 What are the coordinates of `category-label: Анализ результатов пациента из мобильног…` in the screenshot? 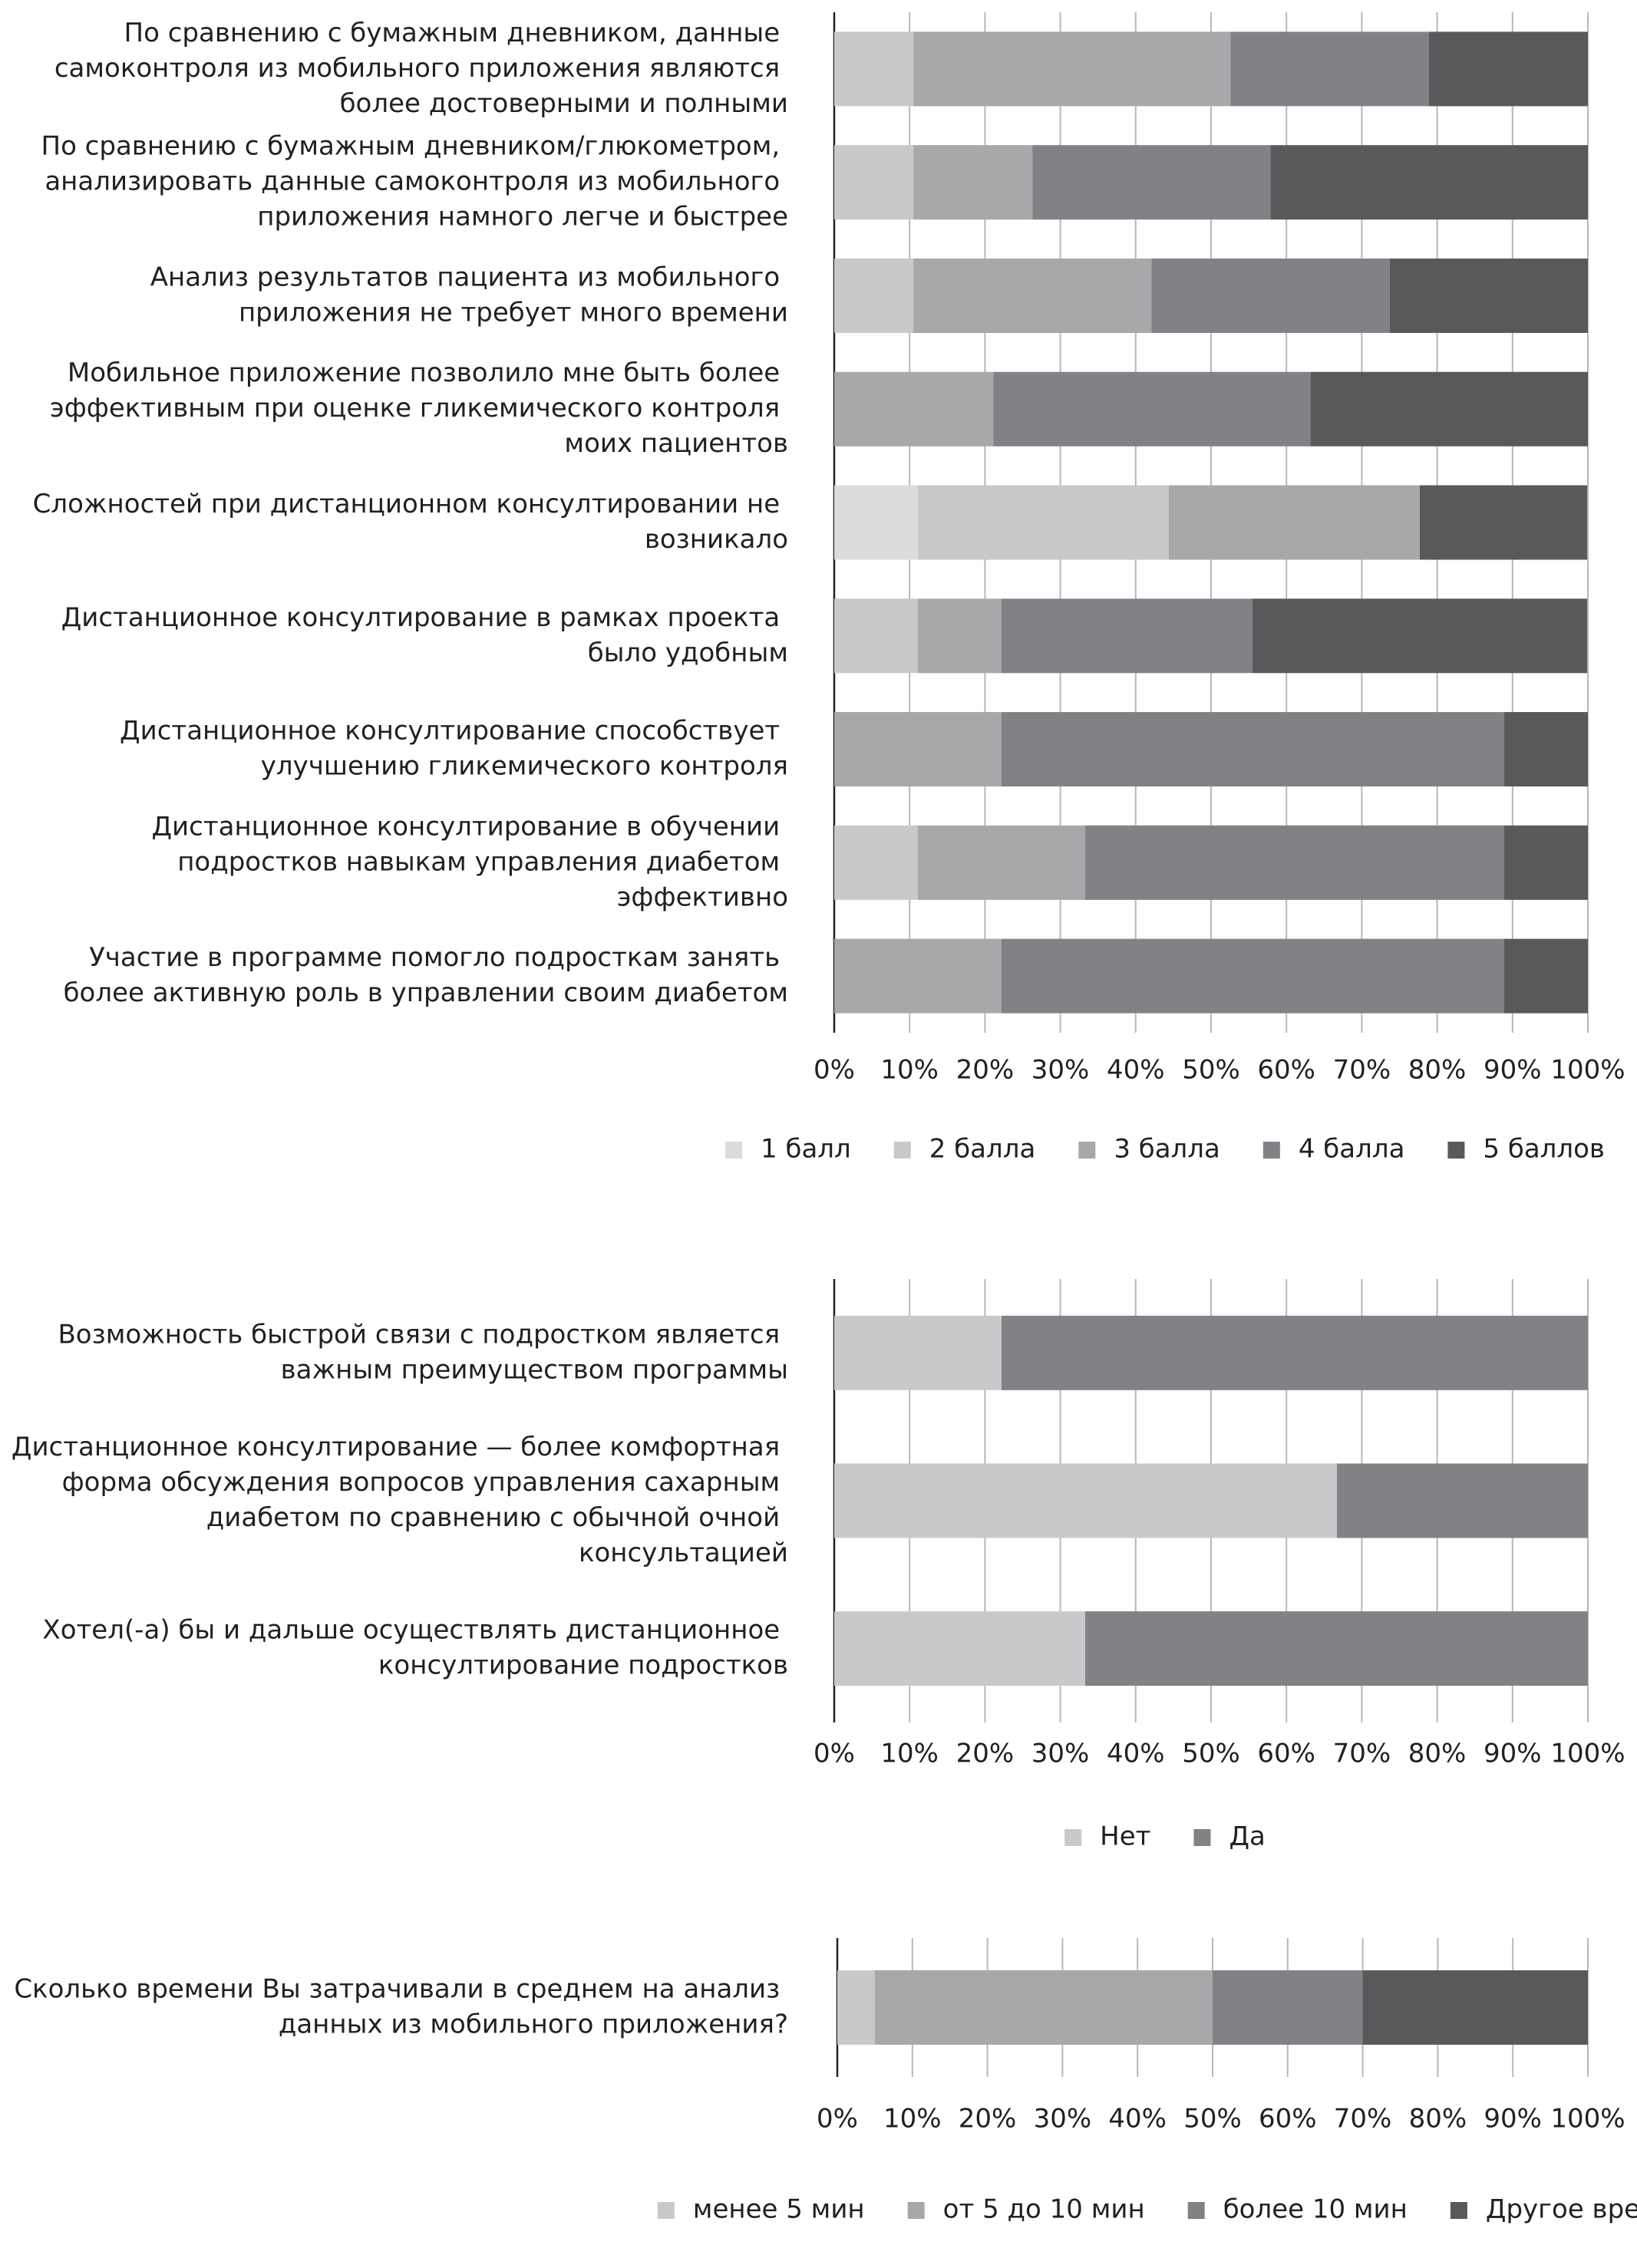 It's located at (469, 295).